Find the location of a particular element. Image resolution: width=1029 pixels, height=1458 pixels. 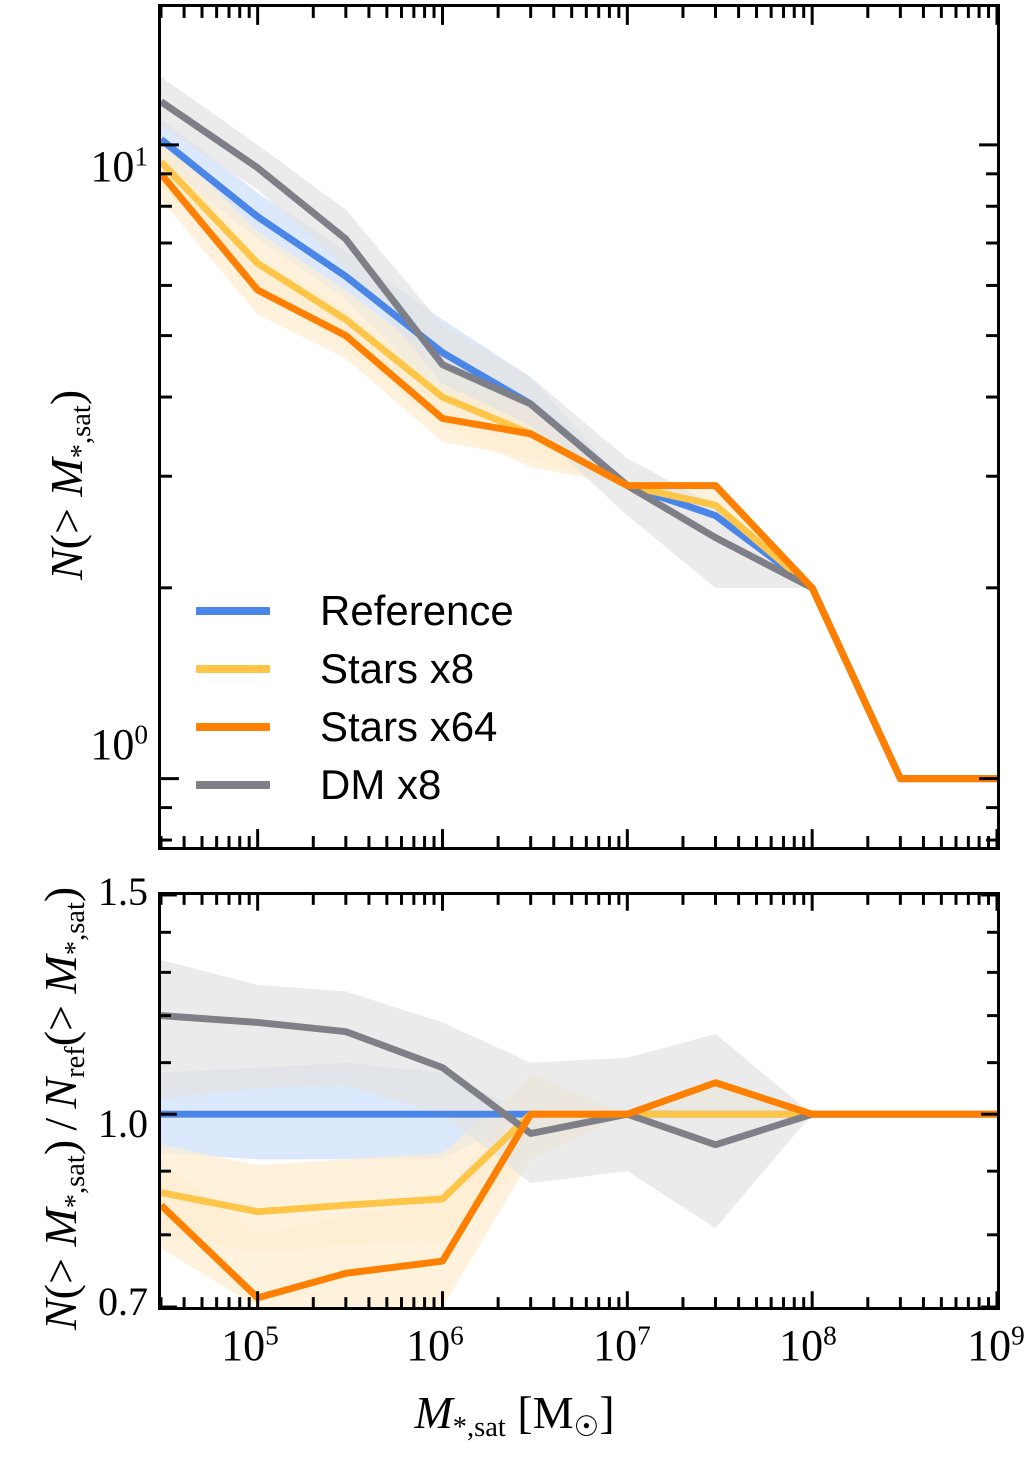

x-tick-1e5: 10⁵ is located at coordinates (250, 1345).